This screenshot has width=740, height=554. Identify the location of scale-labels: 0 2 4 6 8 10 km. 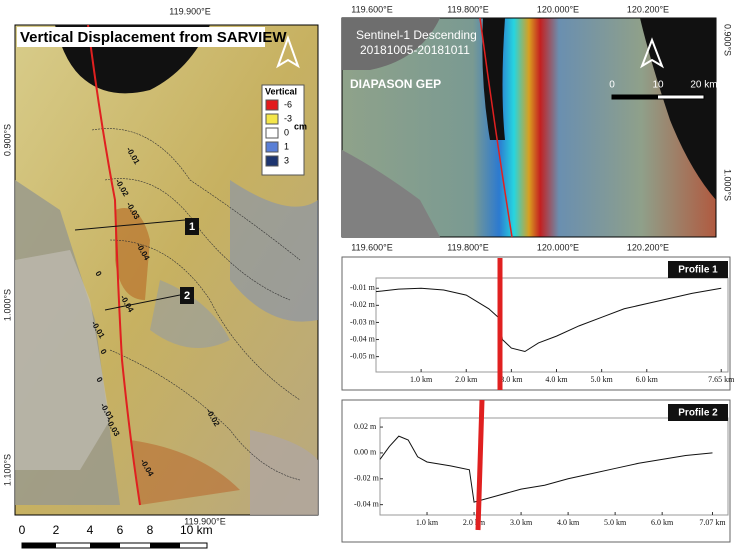
(116, 530).